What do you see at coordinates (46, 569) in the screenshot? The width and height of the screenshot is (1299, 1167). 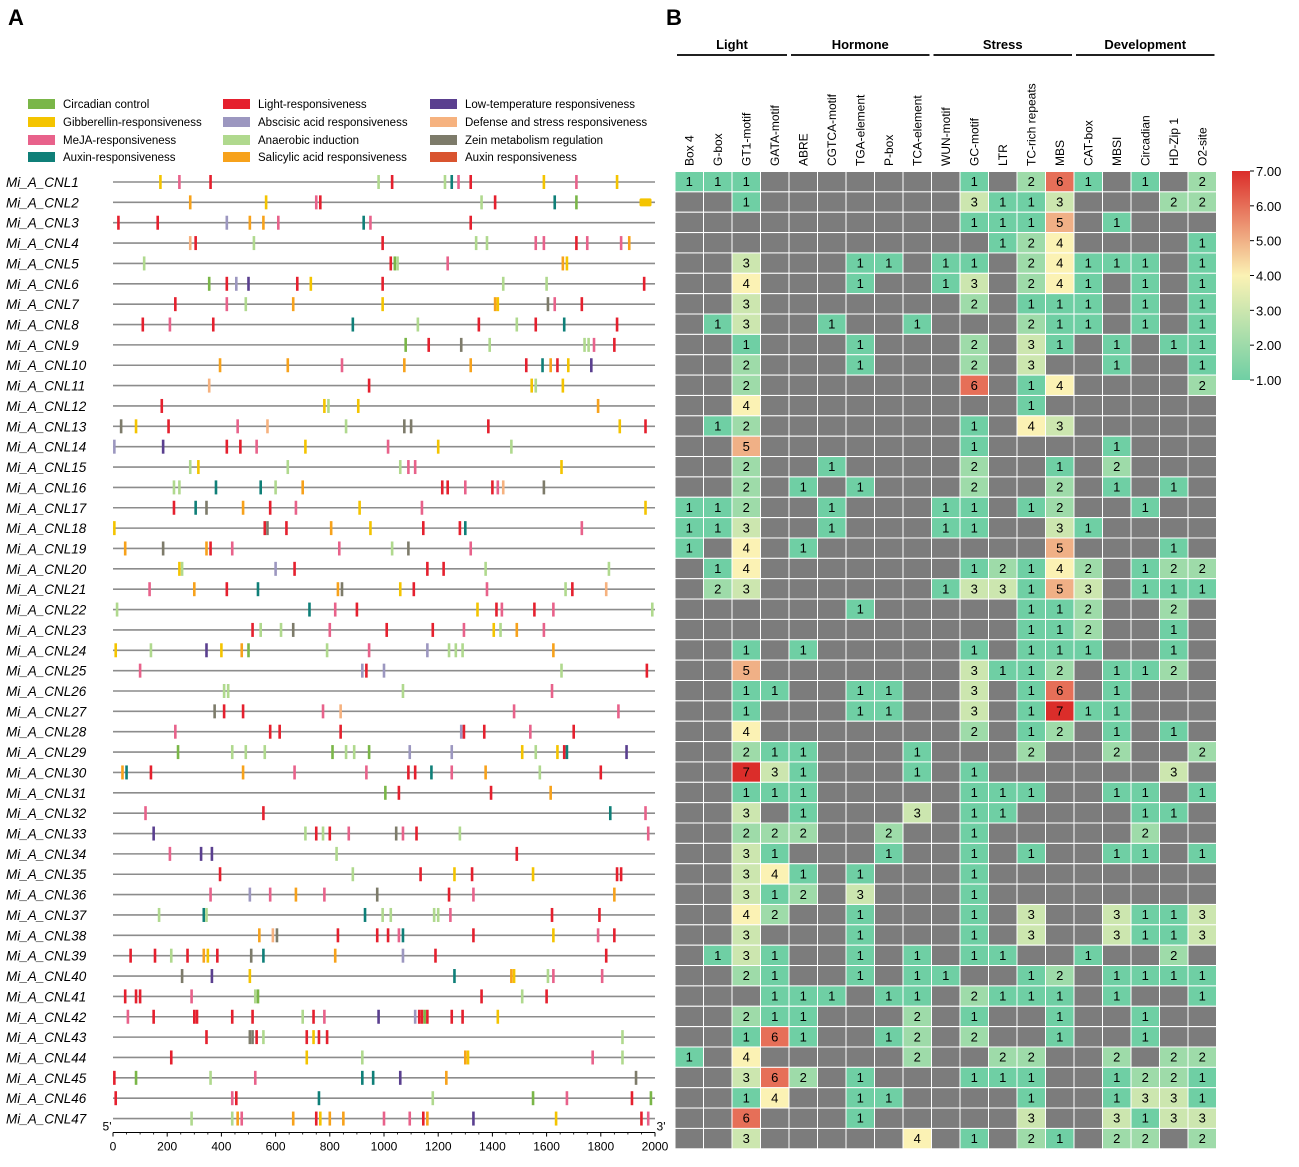 I see `gene-label: Mi_A_CNL20` at bounding box center [46, 569].